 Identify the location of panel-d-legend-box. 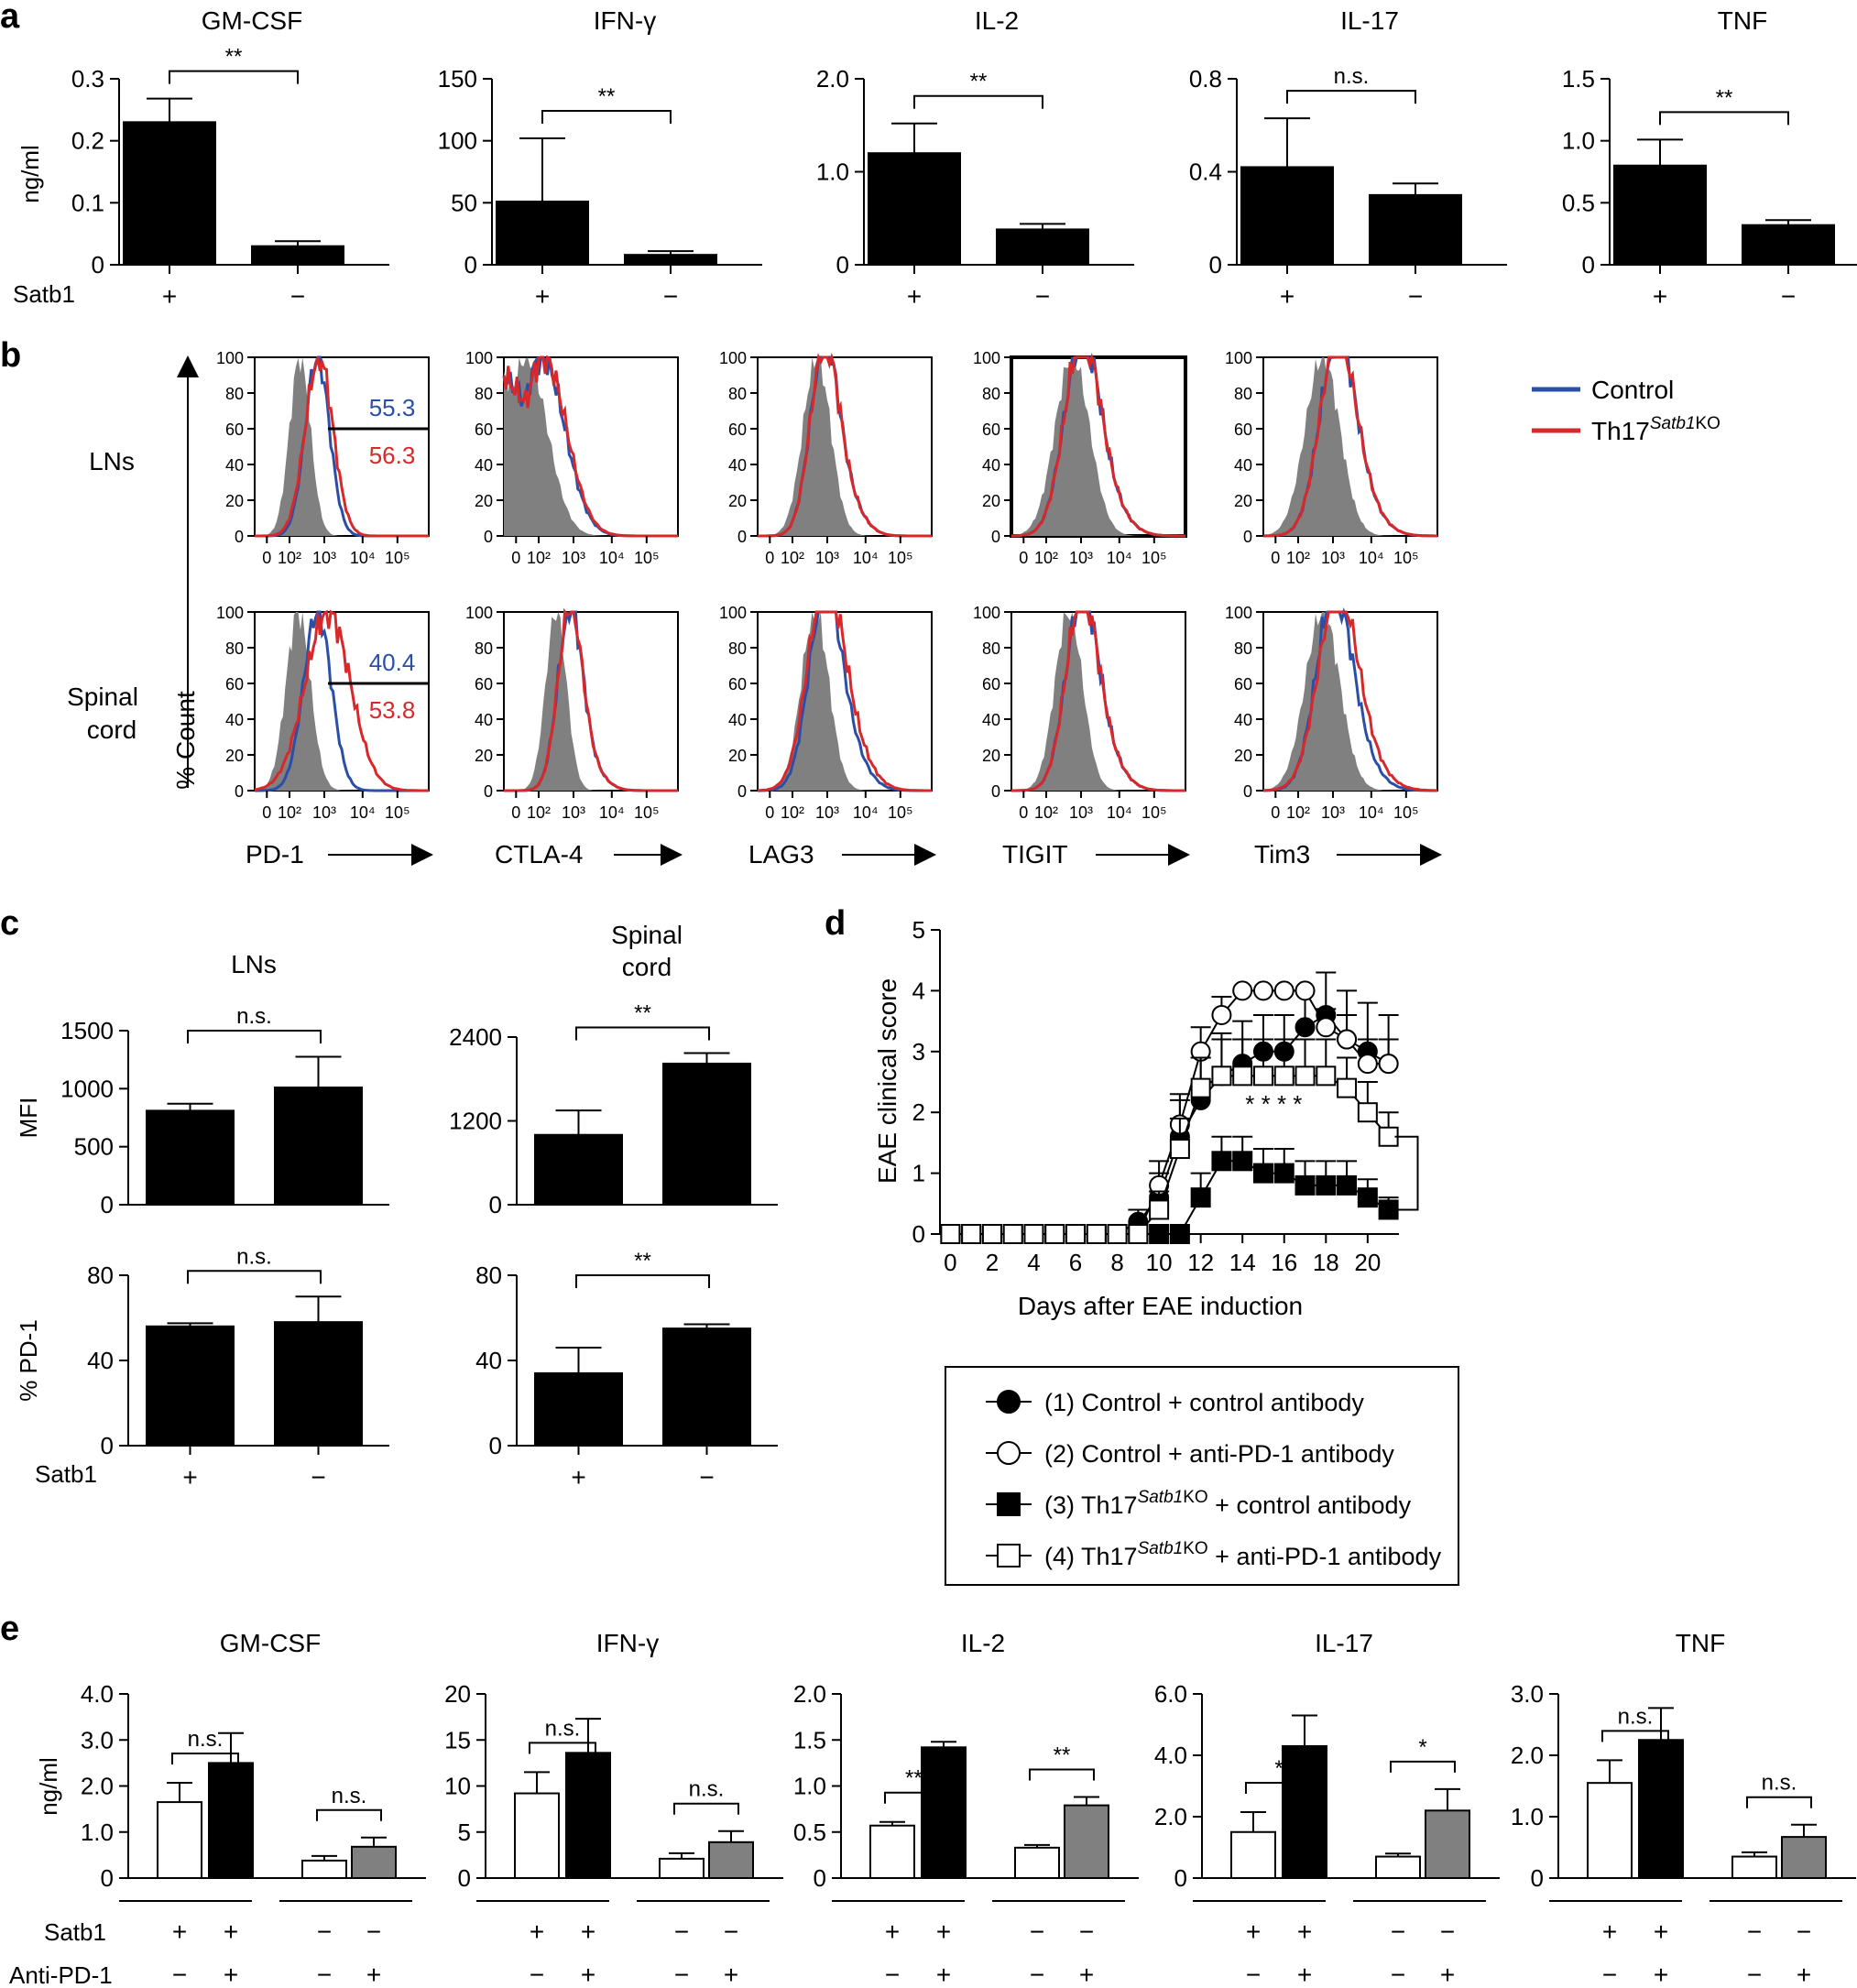
(1202, 1476).